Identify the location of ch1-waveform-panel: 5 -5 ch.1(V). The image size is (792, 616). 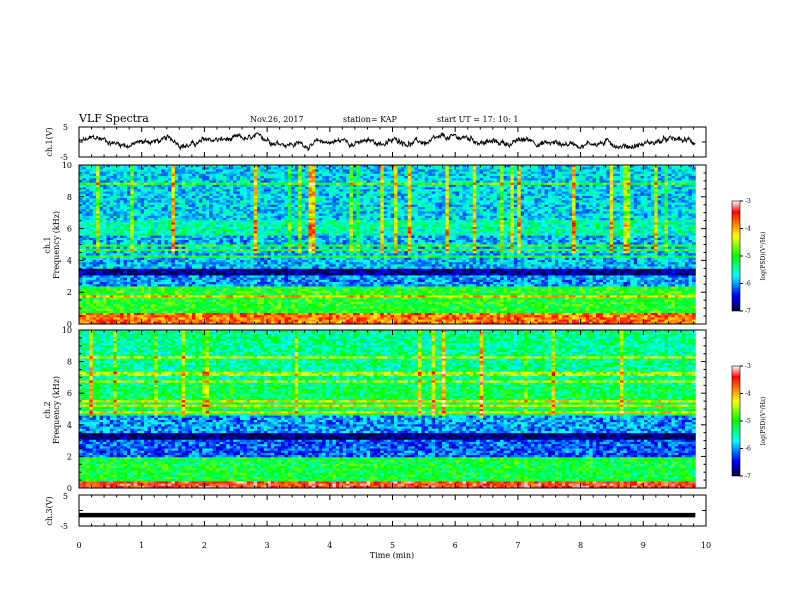
(375, 142).